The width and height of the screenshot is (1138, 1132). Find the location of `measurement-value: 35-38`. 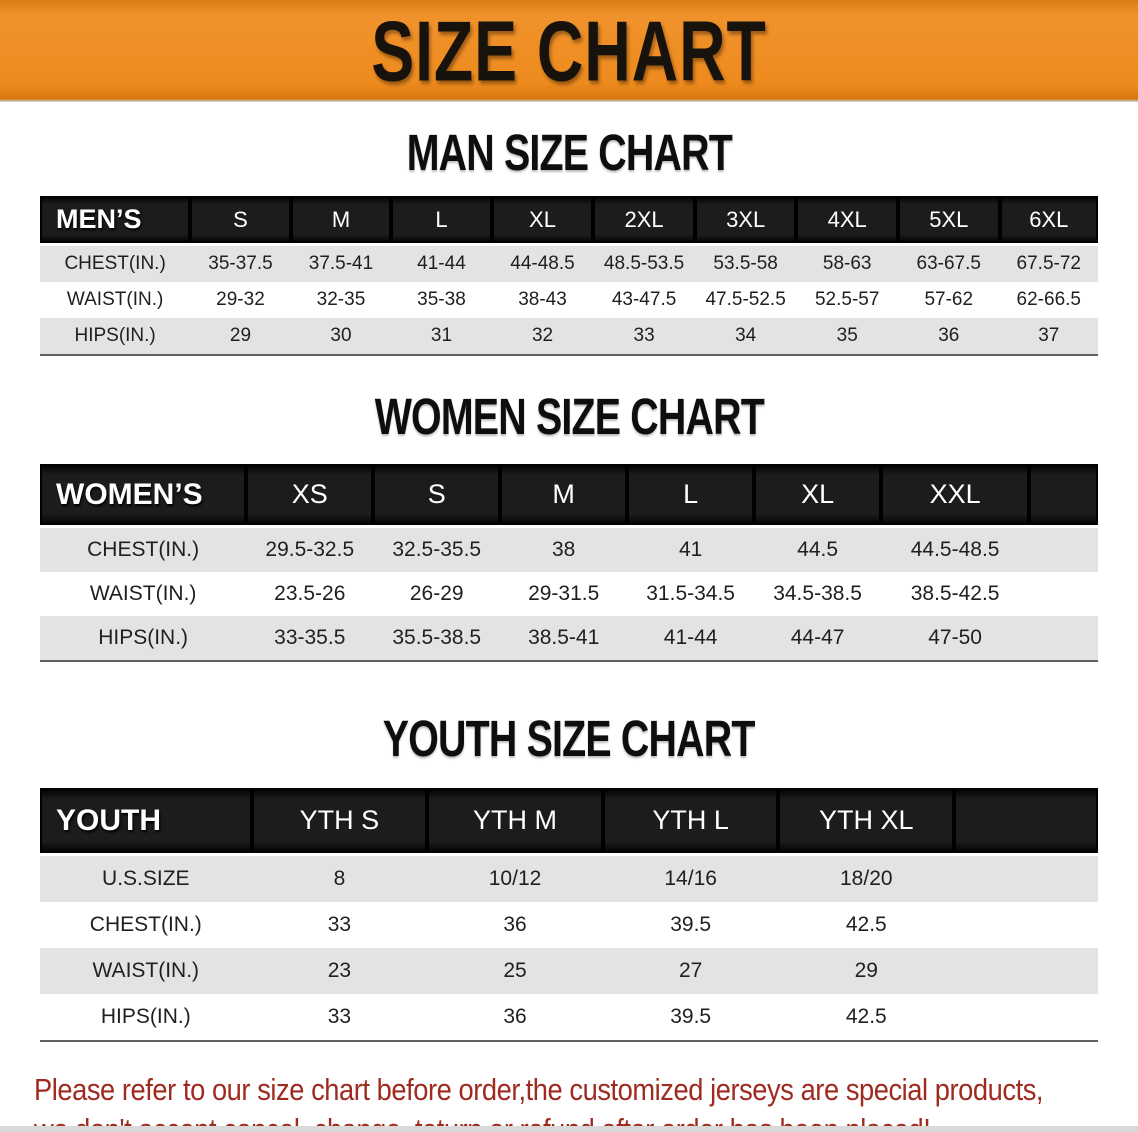

measurement-value: 35-38 is located at coordinates (441, 300).